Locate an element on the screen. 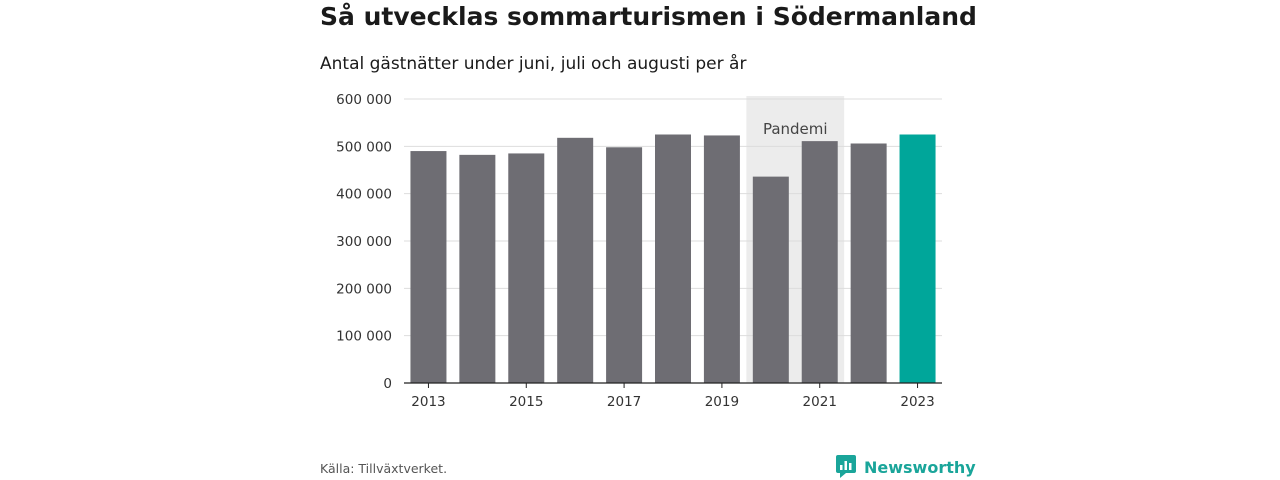  bar-2021 is located at coordinates (819, 262).